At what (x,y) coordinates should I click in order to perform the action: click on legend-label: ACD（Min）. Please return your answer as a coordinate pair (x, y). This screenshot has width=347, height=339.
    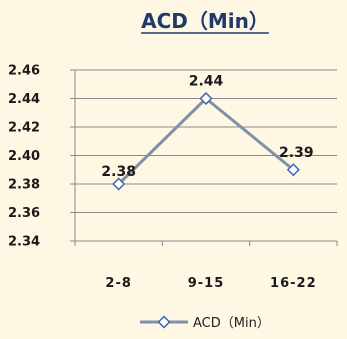
    Looking at the image, I should click on (231, 323).